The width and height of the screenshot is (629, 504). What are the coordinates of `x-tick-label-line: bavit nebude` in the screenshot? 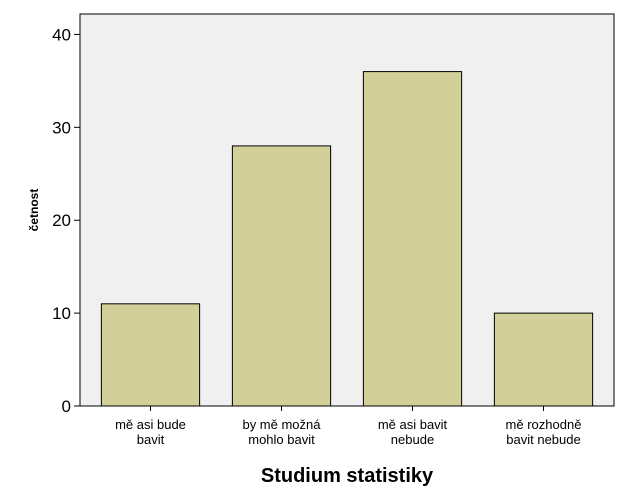 It's located at (543, 439).